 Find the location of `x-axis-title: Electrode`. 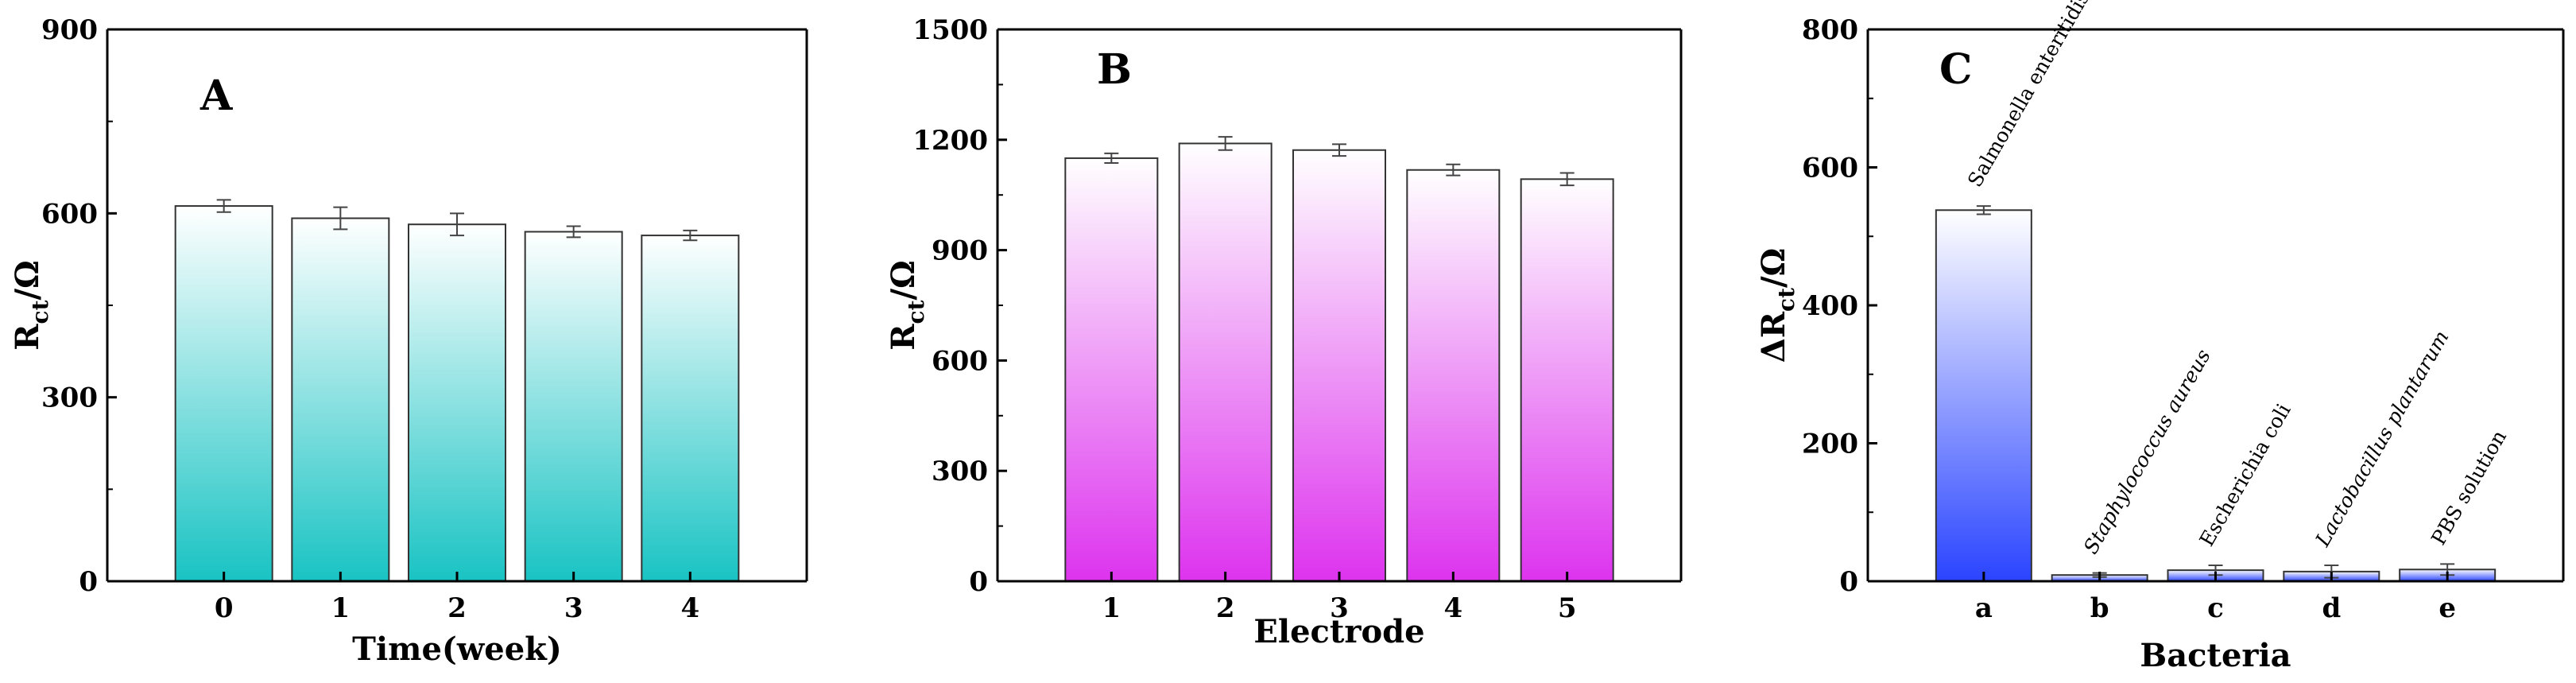

x-axis-title: Electrode is located at coordinates (1338, 631).